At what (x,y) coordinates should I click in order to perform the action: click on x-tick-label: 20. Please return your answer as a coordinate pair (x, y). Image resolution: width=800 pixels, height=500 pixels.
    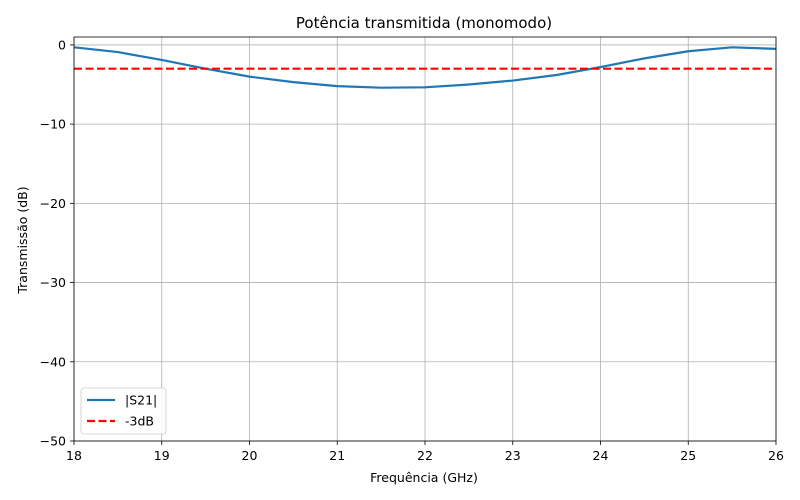
    Looking at the image, I should click on (250, 455).